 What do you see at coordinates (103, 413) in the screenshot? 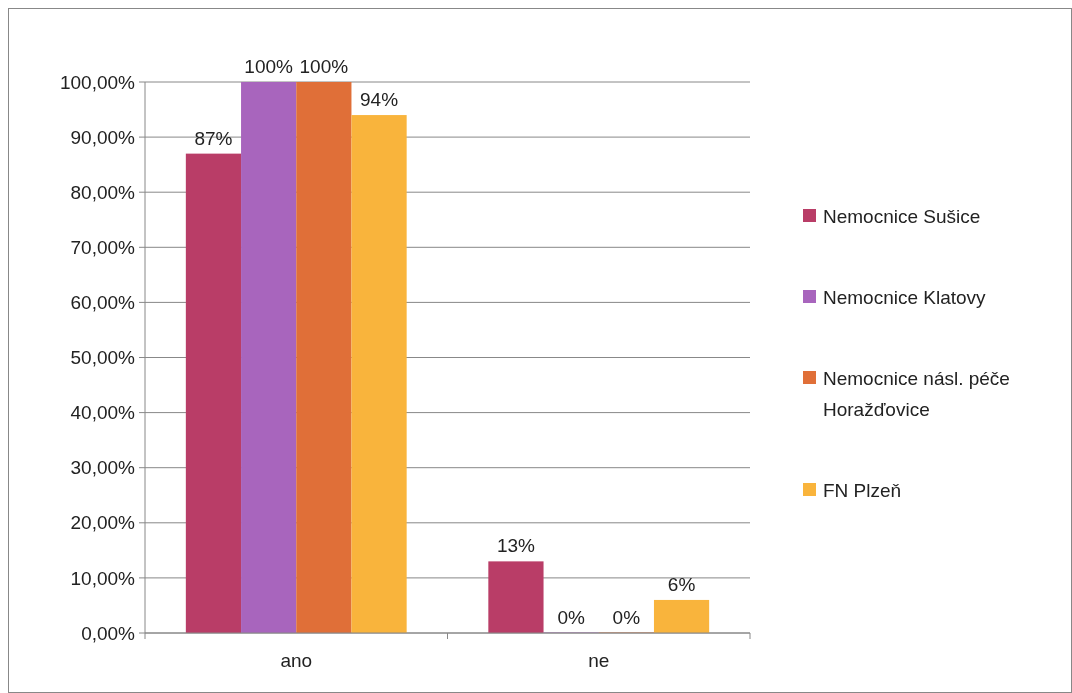
I see `y-tick-label: 40,00%` at bounding box center [103, 413].